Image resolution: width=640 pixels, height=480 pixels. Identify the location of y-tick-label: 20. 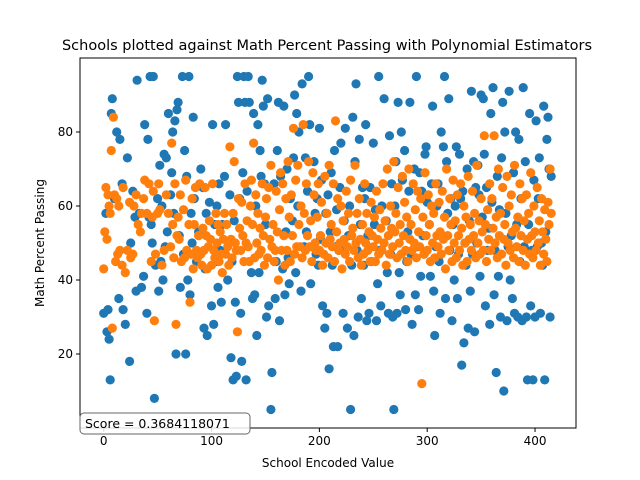
(65, 354).